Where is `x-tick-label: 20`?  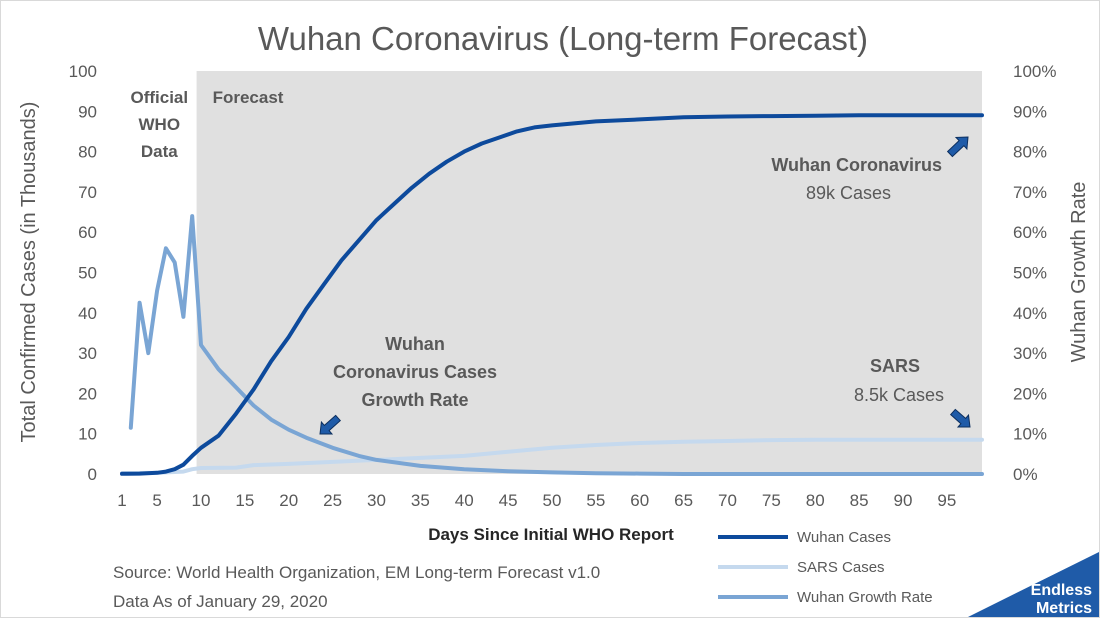 x-tick-label: 20 is located at coordinates (288, 500).